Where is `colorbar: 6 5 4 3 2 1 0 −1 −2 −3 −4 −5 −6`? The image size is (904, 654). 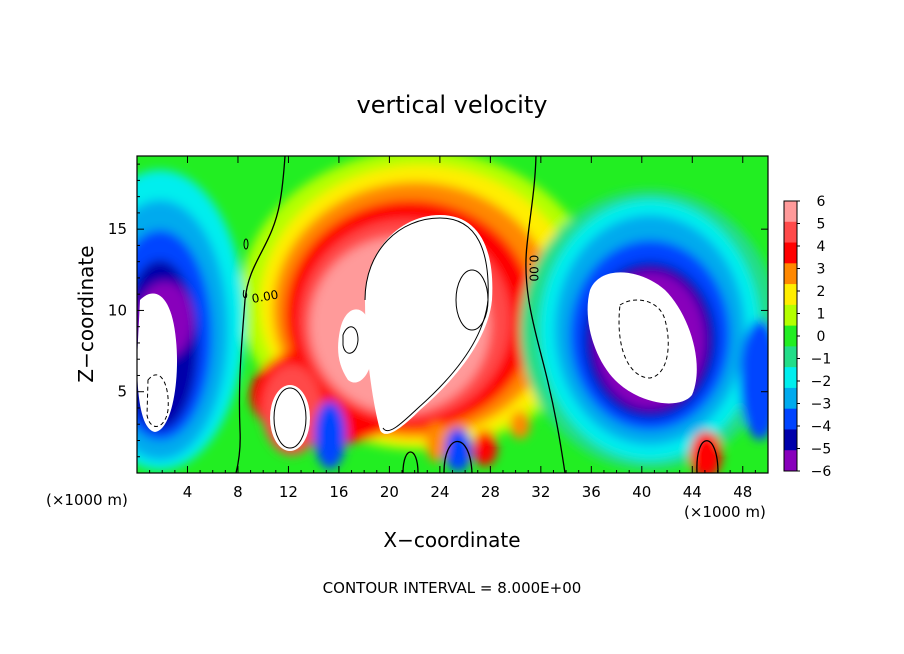
colorbar: 6 5 4 3 2 1 0 −1 −2 −3 −4 −5 −6 is located at coordinates (807, 337).